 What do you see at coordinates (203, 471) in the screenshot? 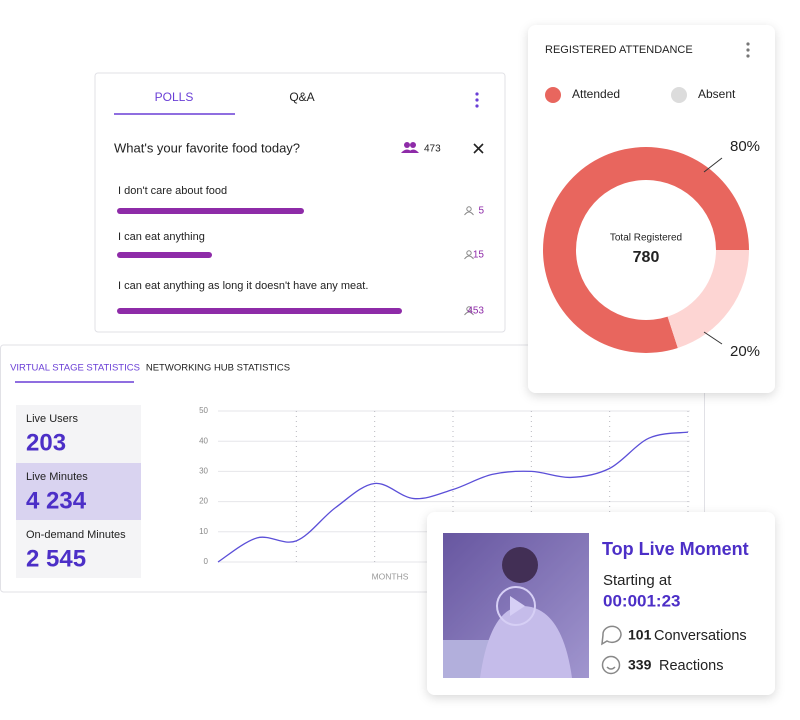
I see `y-tick-label: 30` at bounding box center [203, 471].